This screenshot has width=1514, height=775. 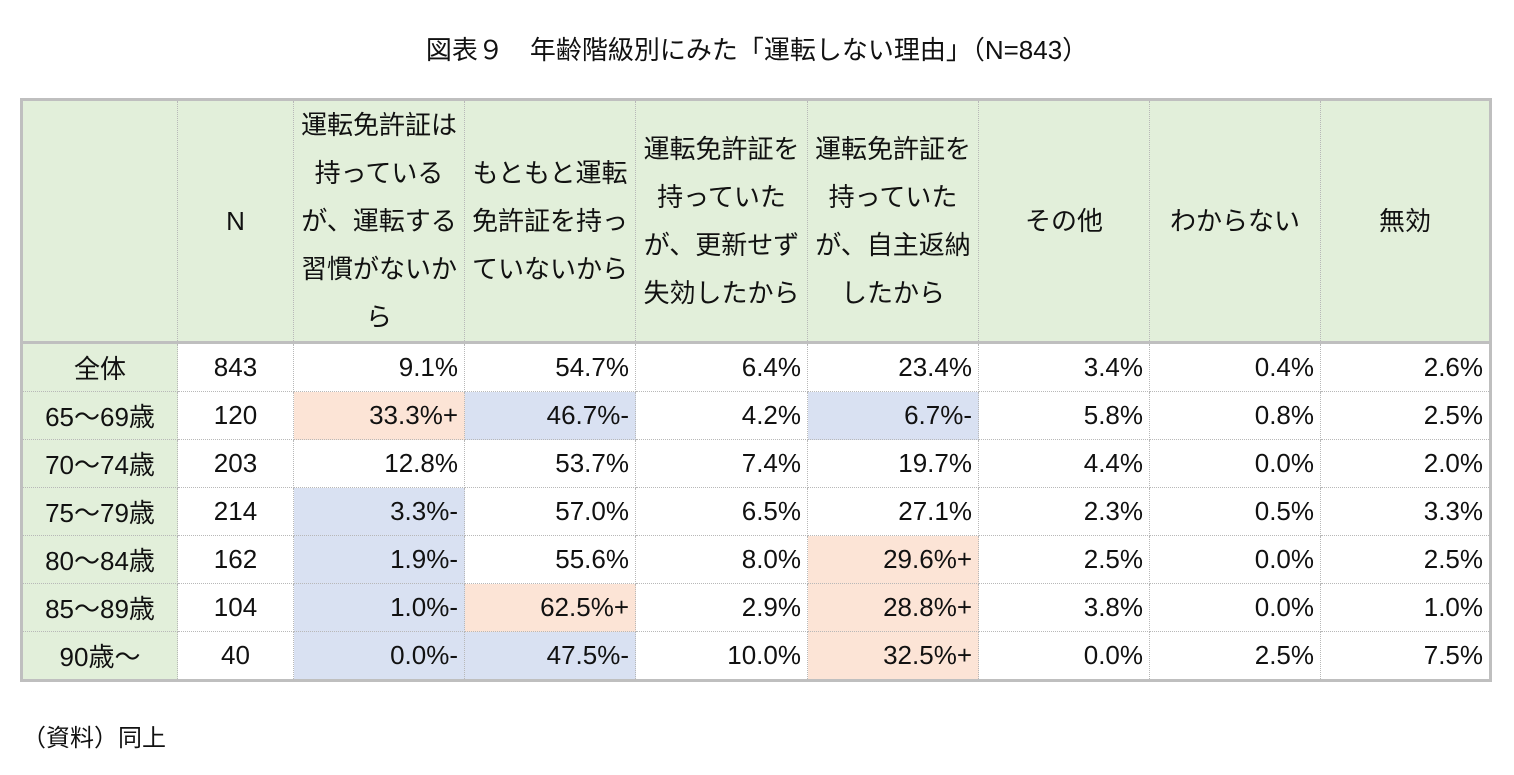 I want to click on column-header: わからない, so click(x=1235, y=221).